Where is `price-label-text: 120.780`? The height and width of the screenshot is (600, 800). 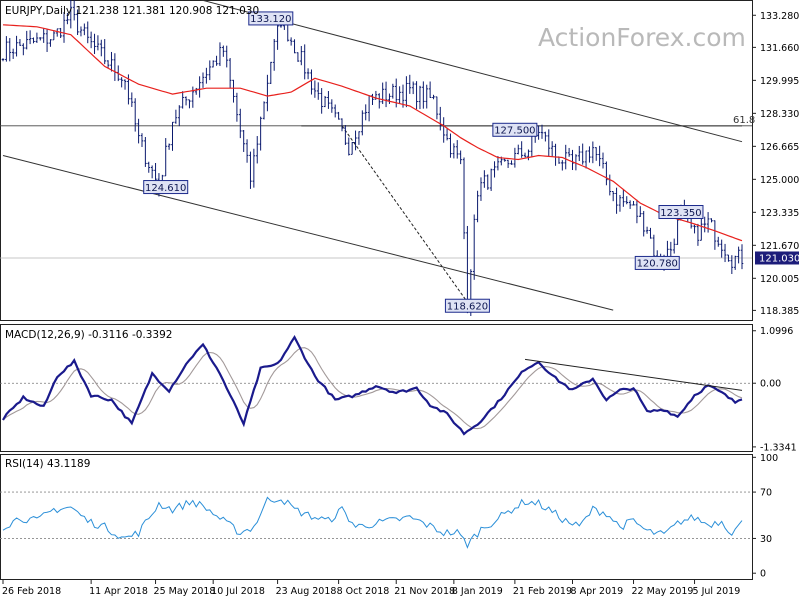
price-label-text: 120.780 is located at coordinates (657, 264).